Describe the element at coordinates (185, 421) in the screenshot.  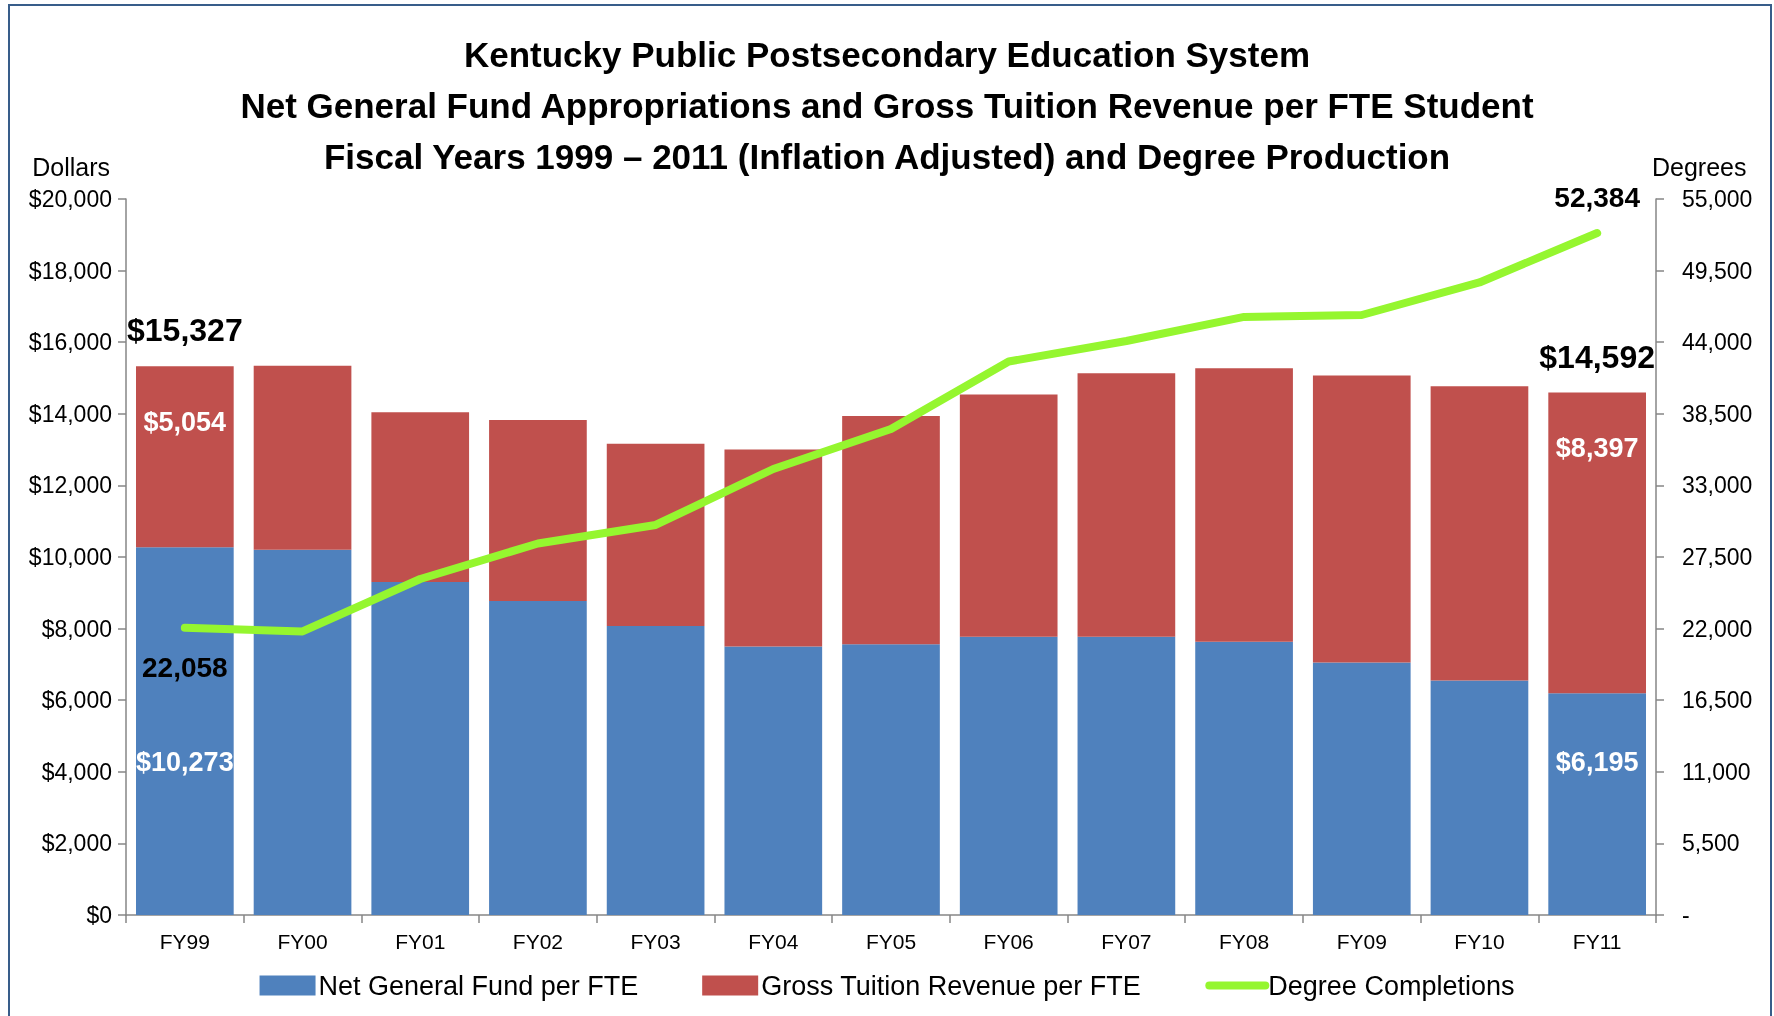
I see `data-label: $5,054` at that location.